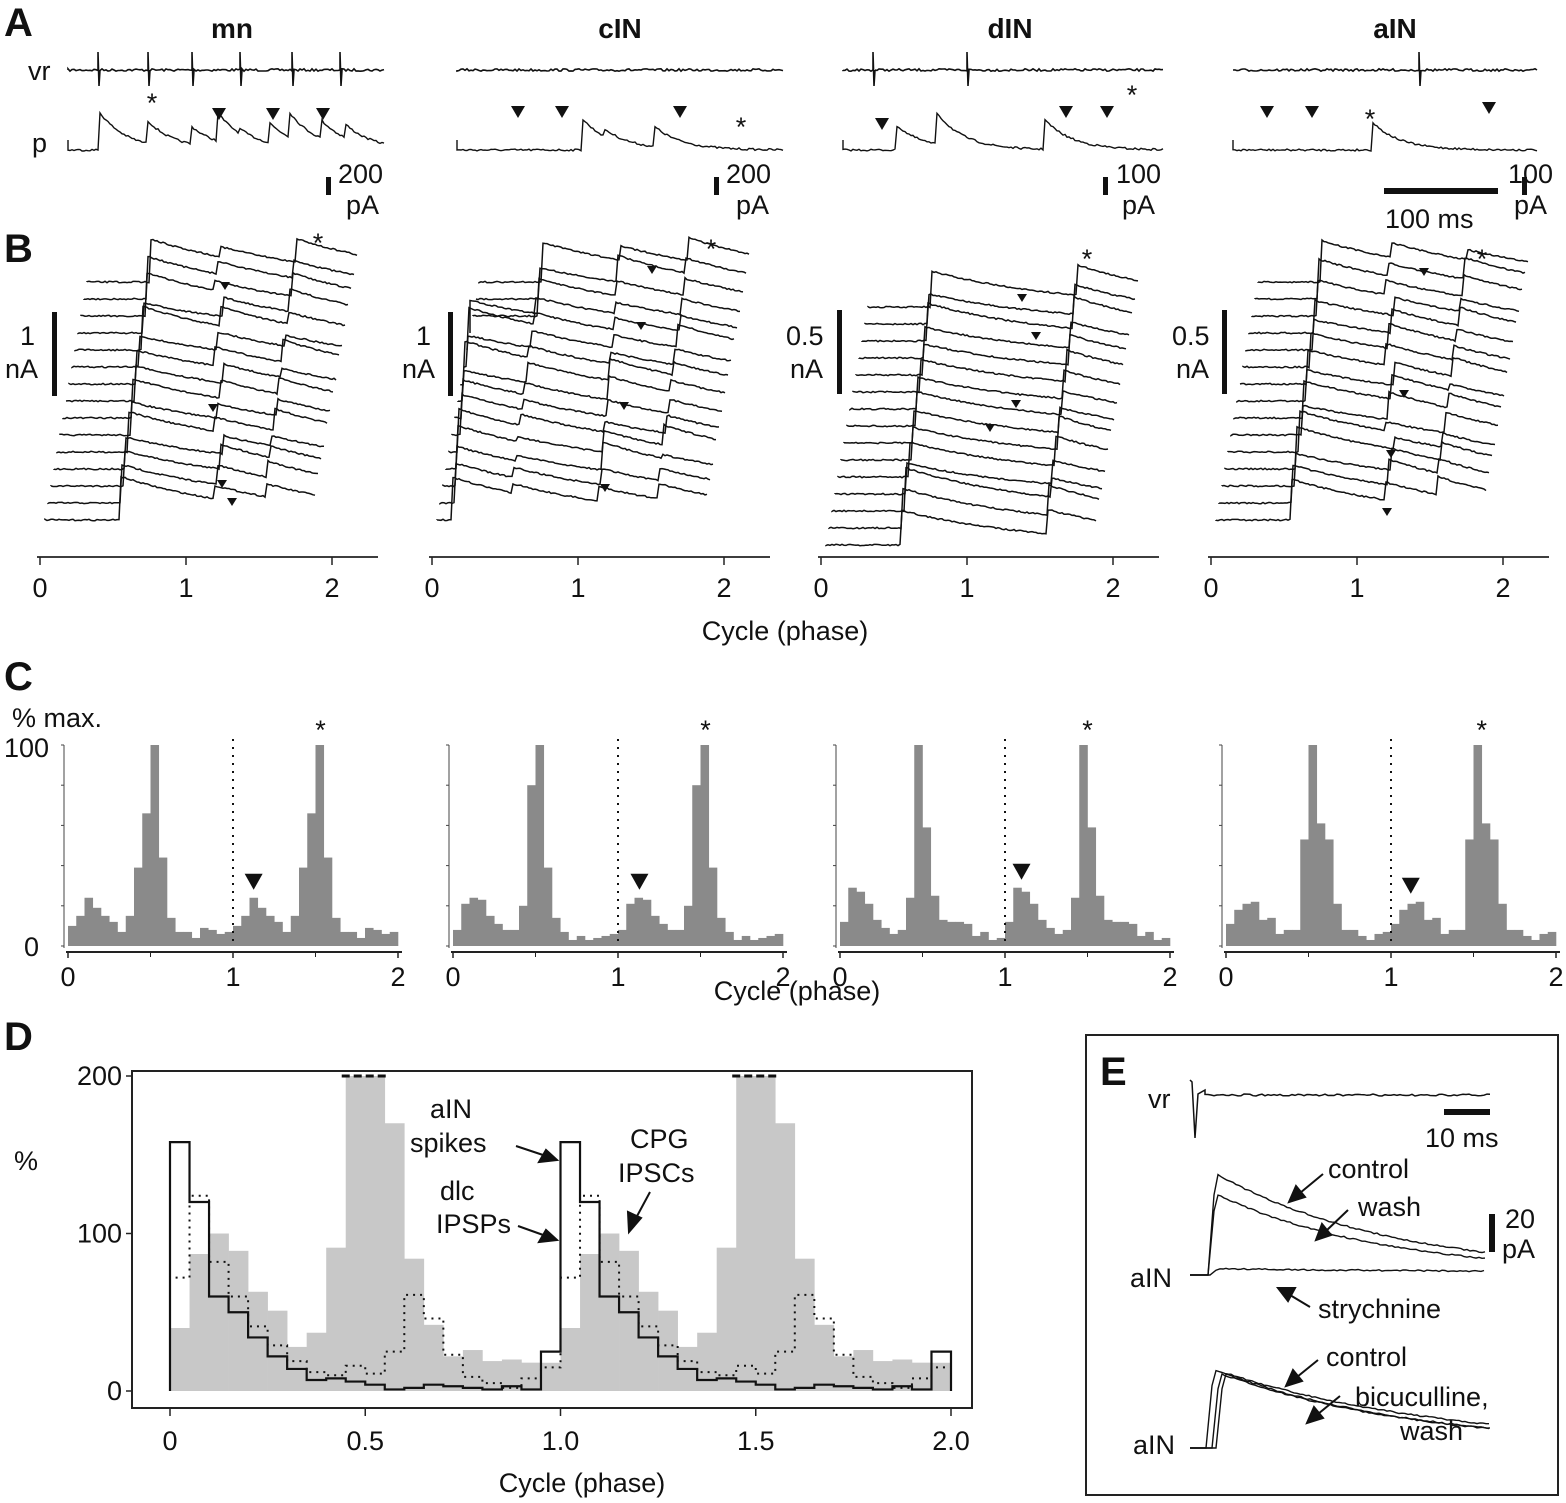  What do you see at coordinates (1159, 1099) in the screenshot?
I see `e-vr-label: vr` at bounding box center [1159, 1099].